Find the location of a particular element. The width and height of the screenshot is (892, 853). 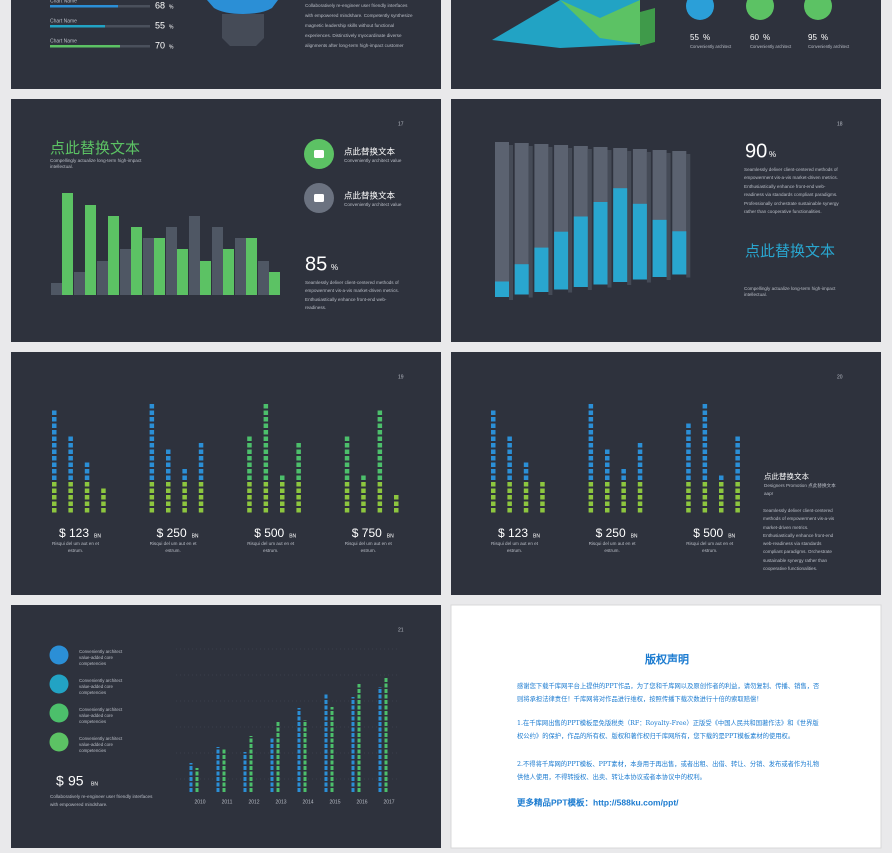

slide-title: 点此替换文本 is located at coordinates (790, 251).